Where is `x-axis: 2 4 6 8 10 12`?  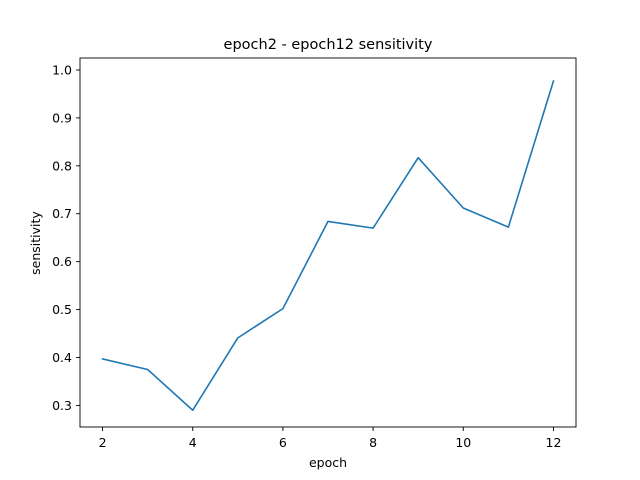
x-axis: 2 4 6 8 10 12 is located at coordinates (330, 438).